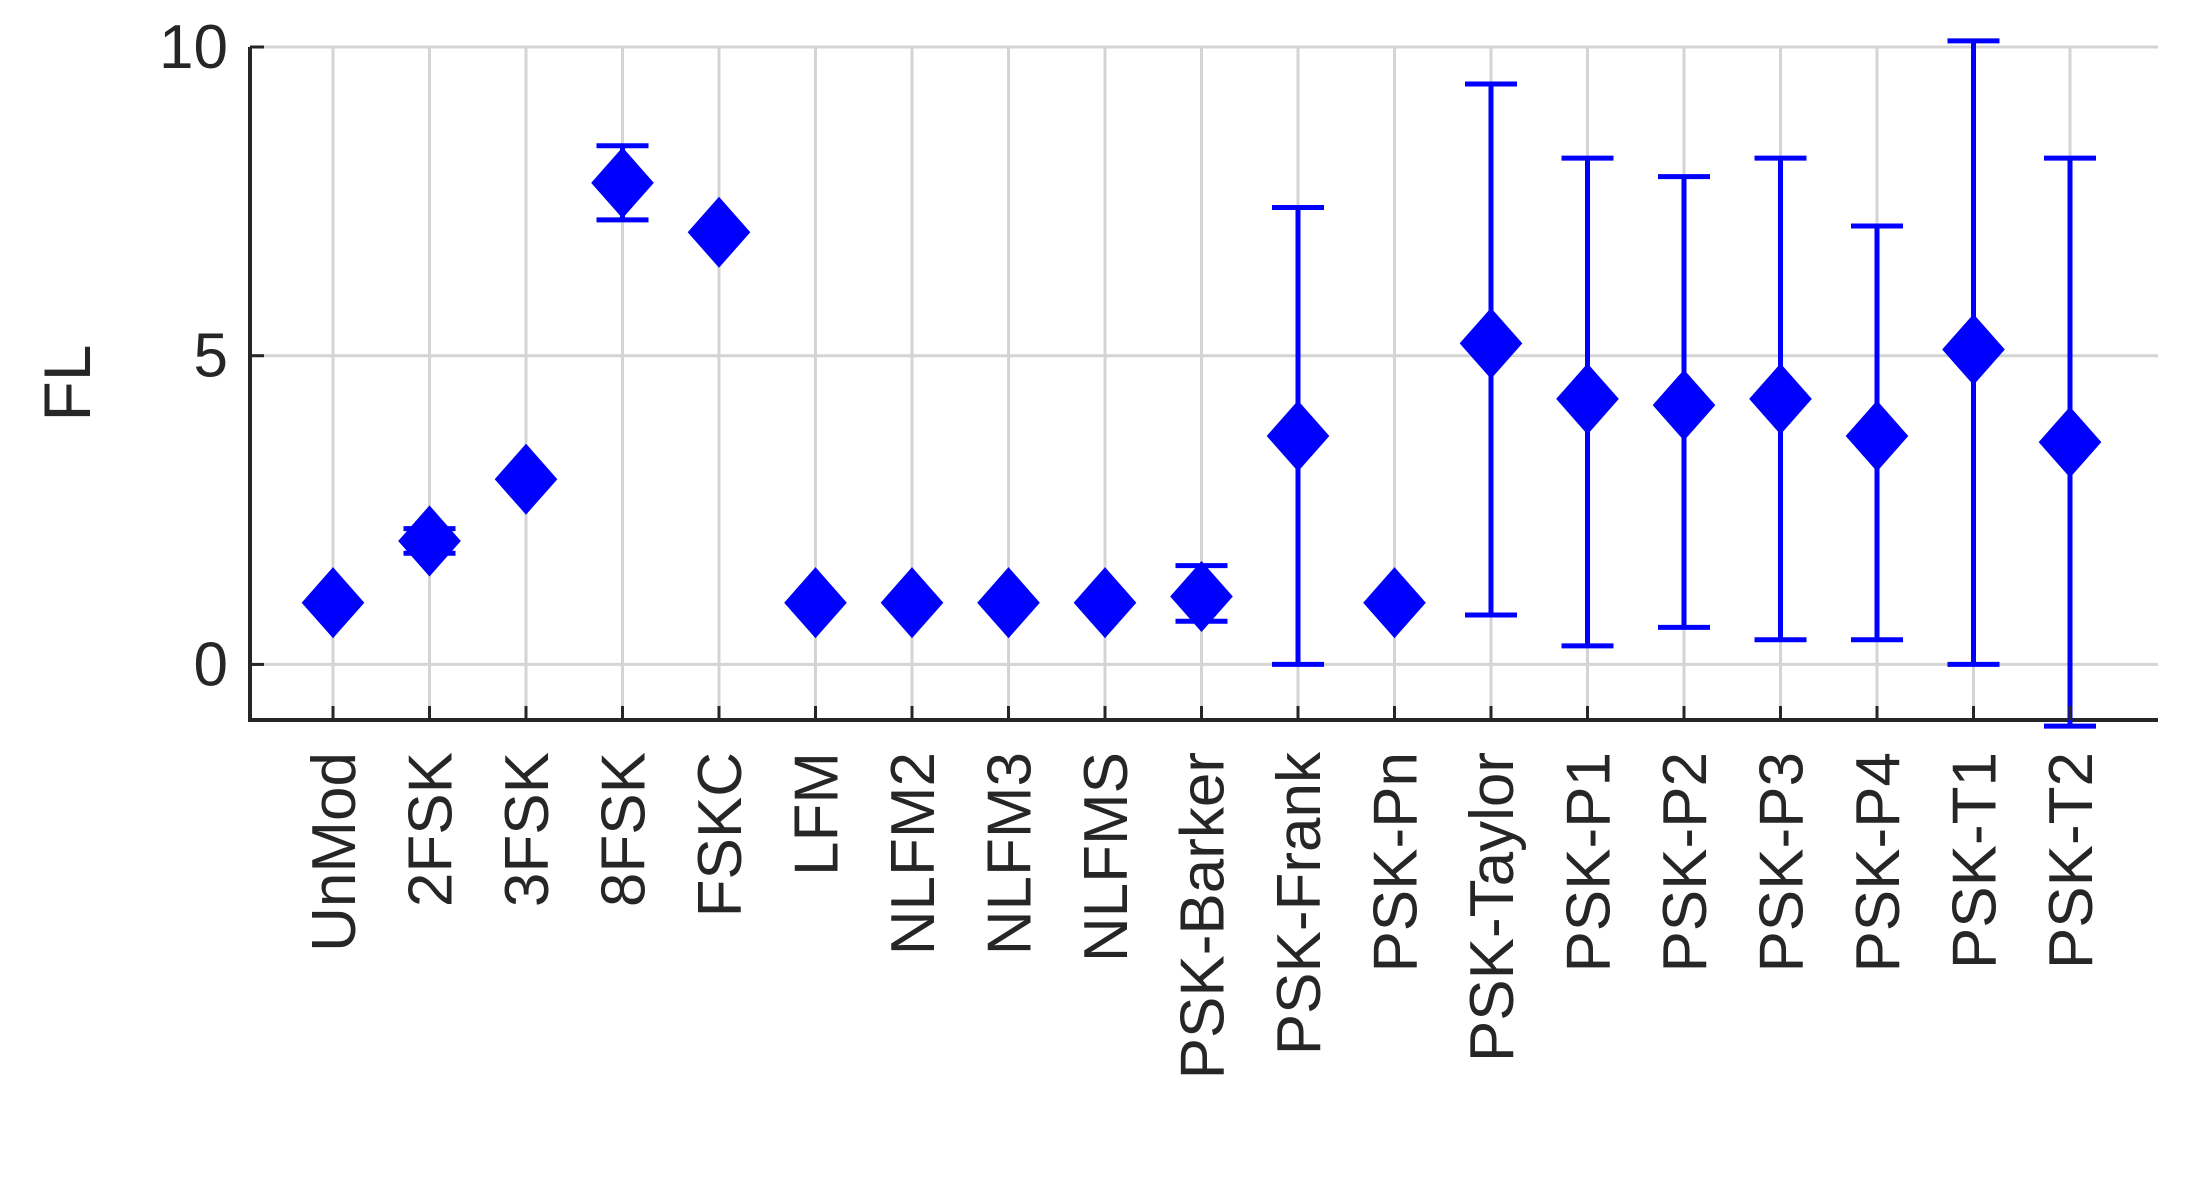 This screenshot has height=1198, width=2186. What do you see at coordinates (913, 853) in the screenshot?
I see `x-tick-label: NLFM2` at bounding box center [913, 853].